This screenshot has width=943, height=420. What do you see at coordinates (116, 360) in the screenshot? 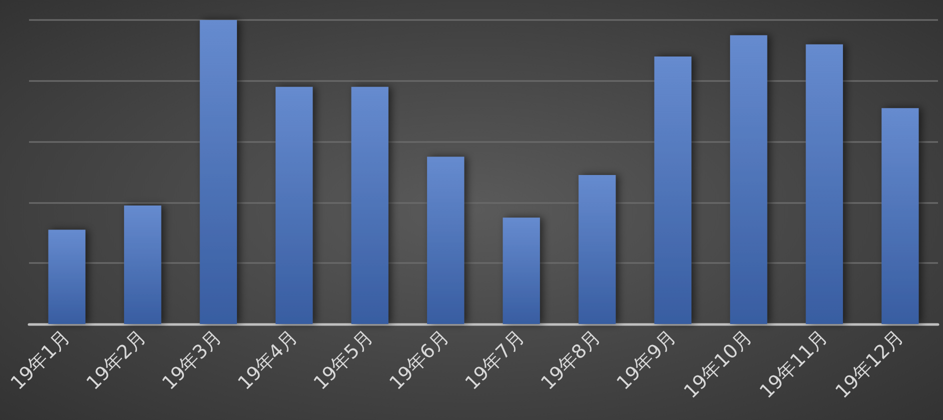
I see `x-tick-label: 19年2月` at bounding box center [116, 360].